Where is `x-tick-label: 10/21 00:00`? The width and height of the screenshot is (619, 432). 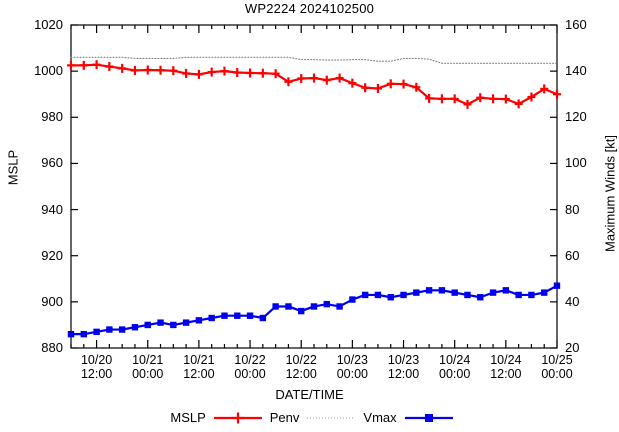
x-tick-label: 10/21 00:00 is located at coordinates (148, 367).